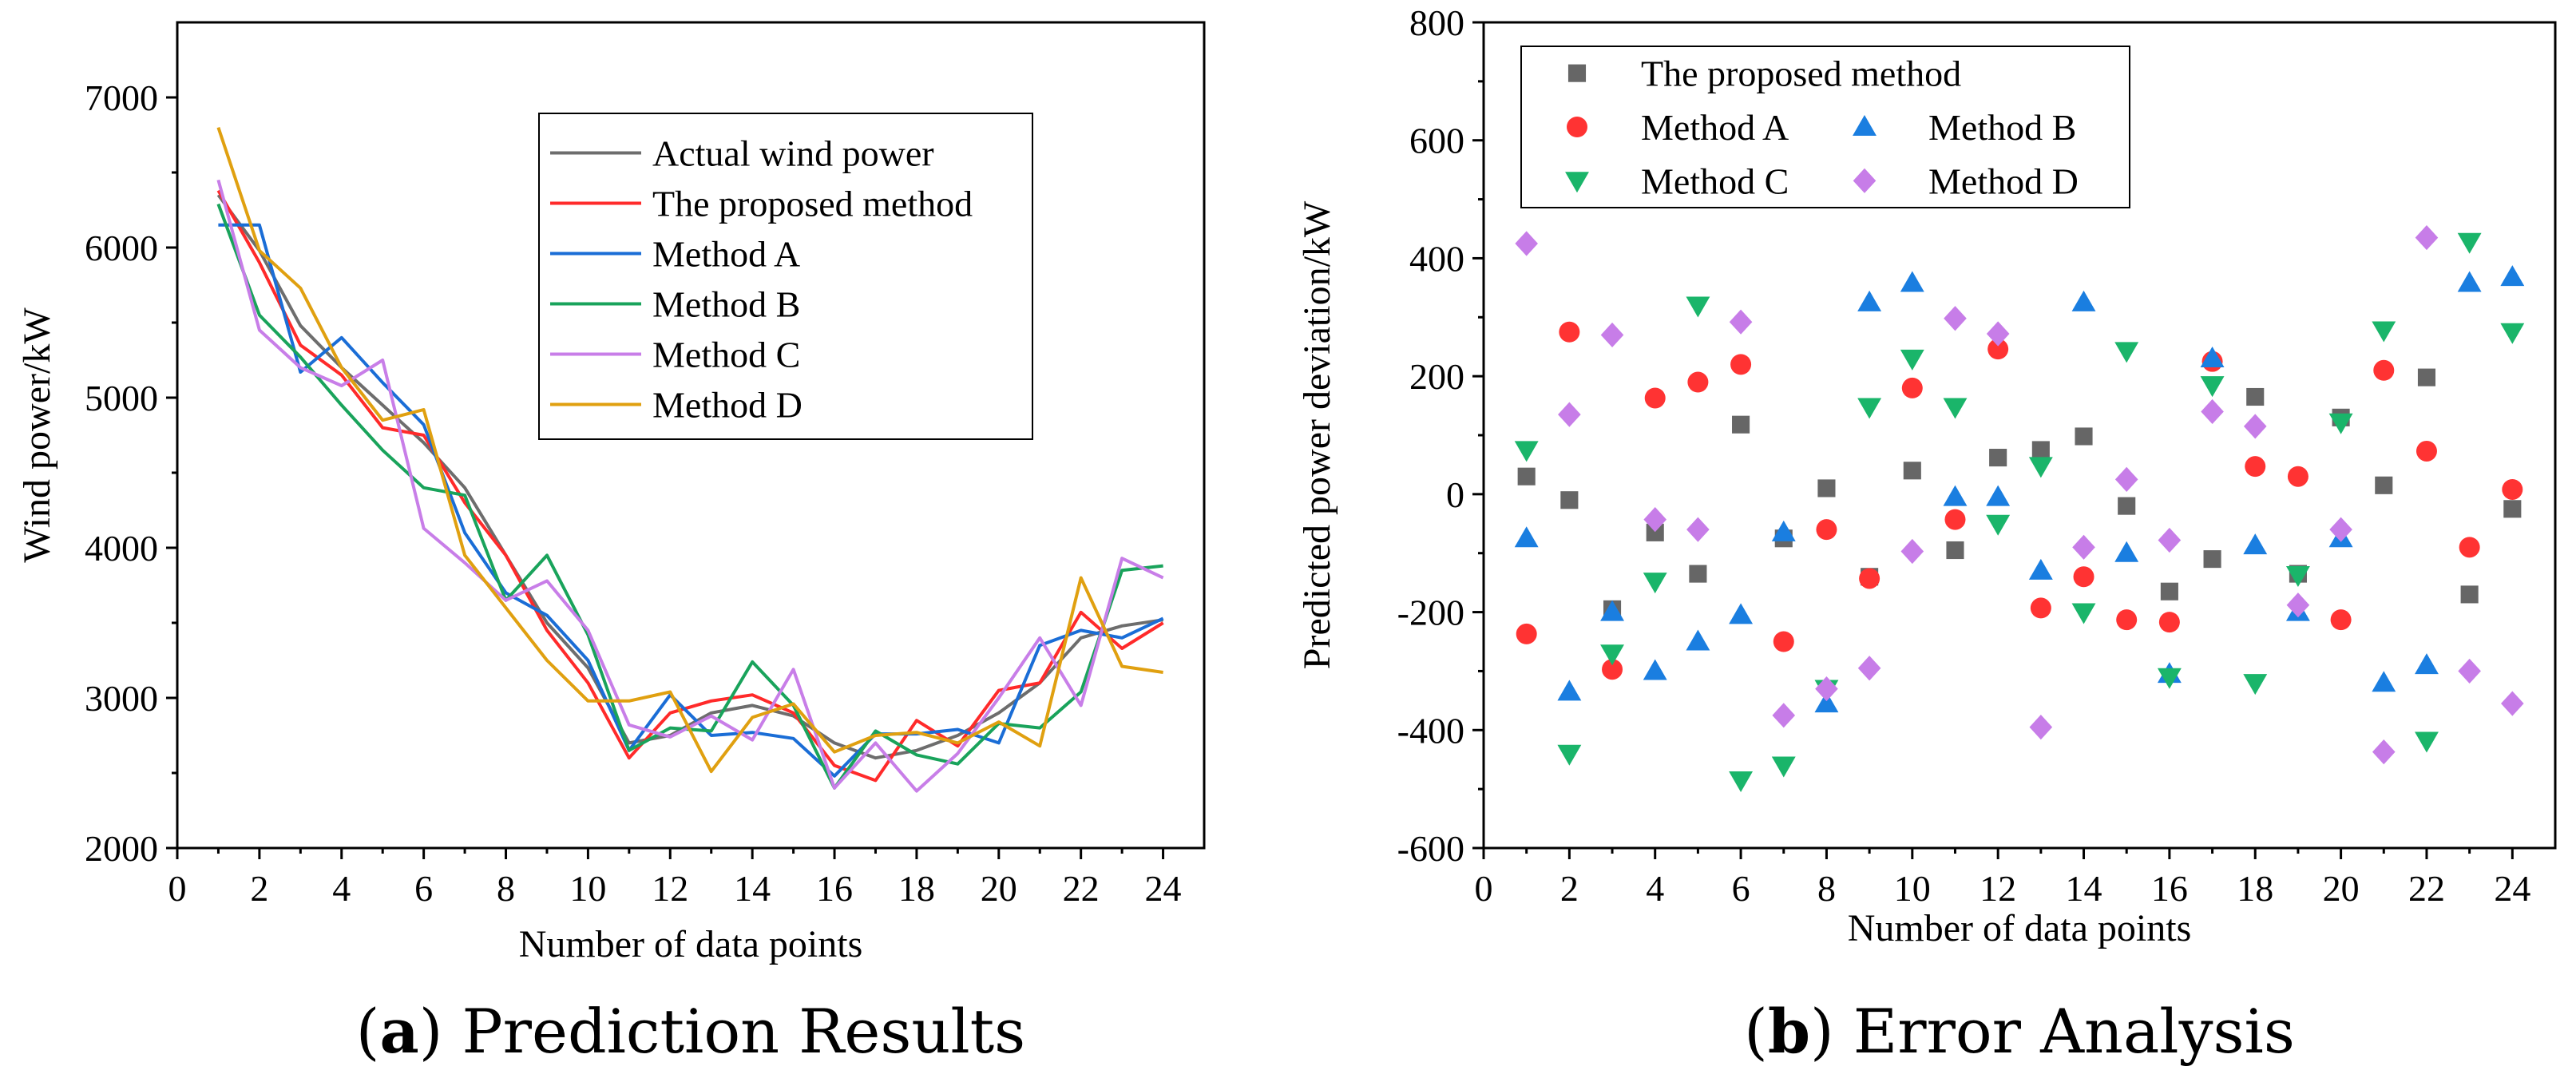  I want to click on x-tick-label: 16, so click(834, 889).